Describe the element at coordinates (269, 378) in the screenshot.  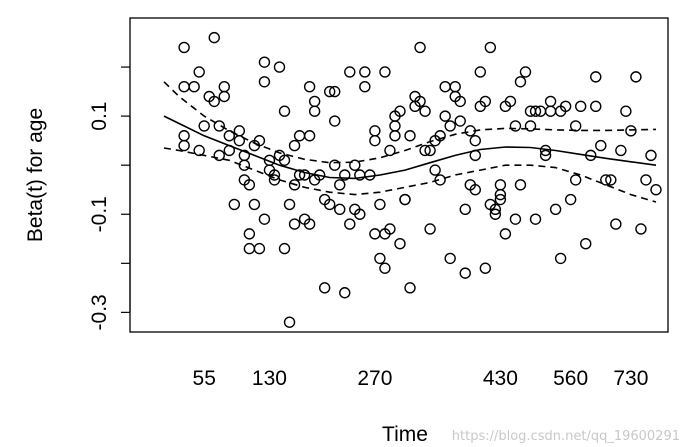
I see `x-tick-label: 130` at that location.